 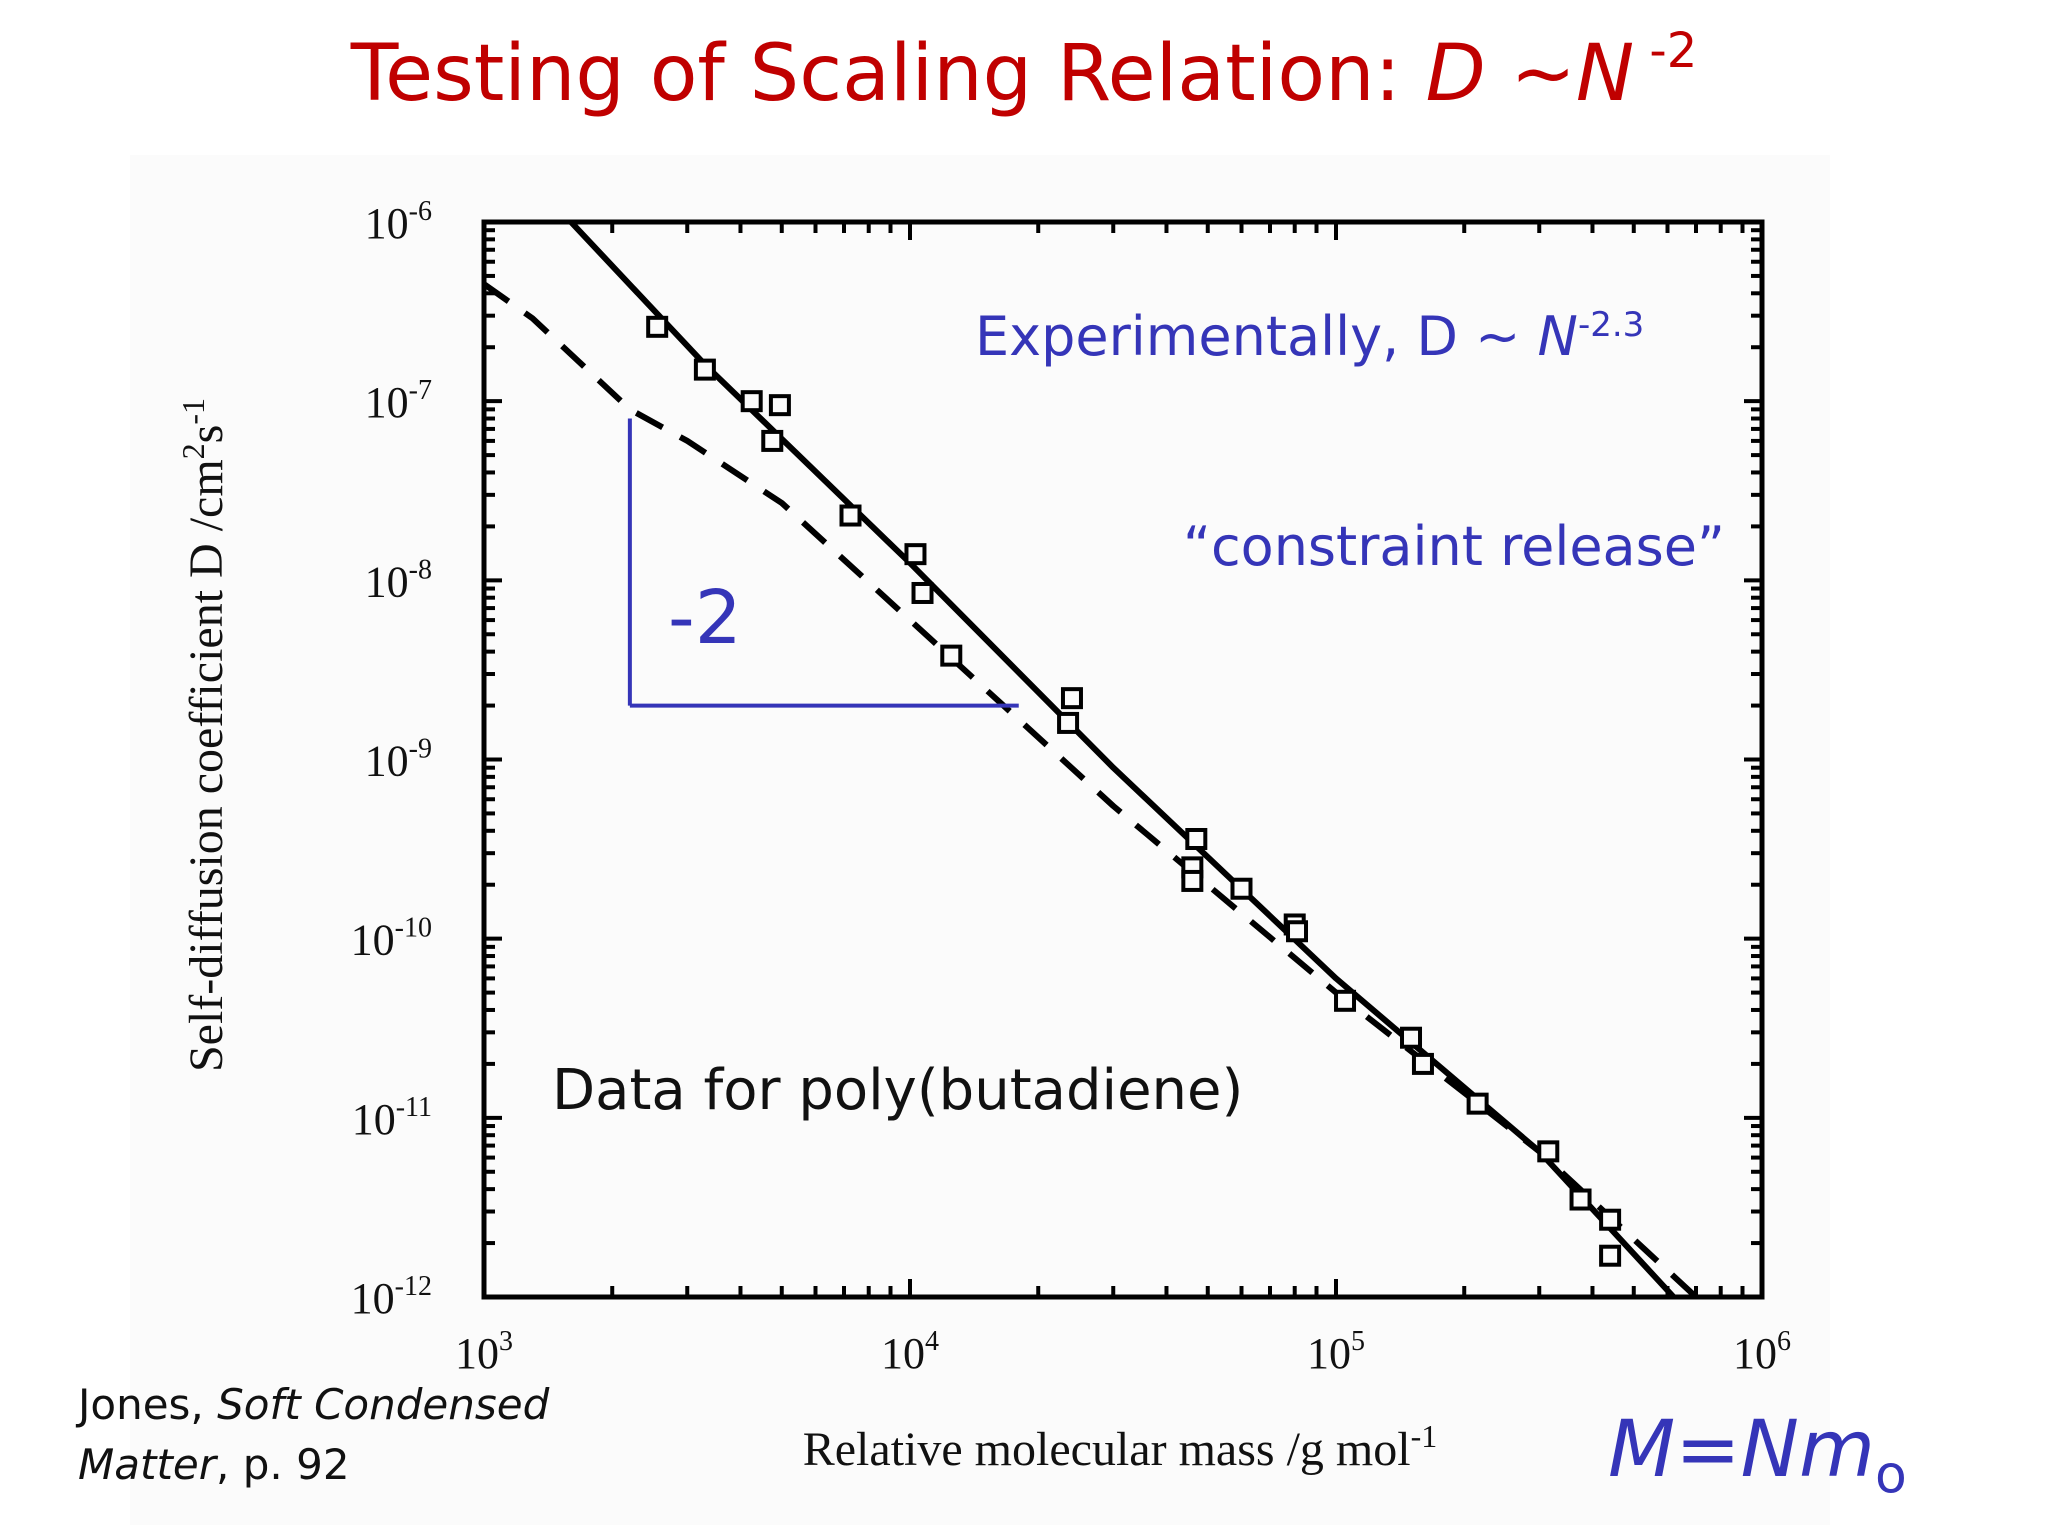 What do you see at coordinates (888, 74) in the screenshot?
I see `title-prefix: Testing of Scaling Relation:` at bounding box center [888, 74].